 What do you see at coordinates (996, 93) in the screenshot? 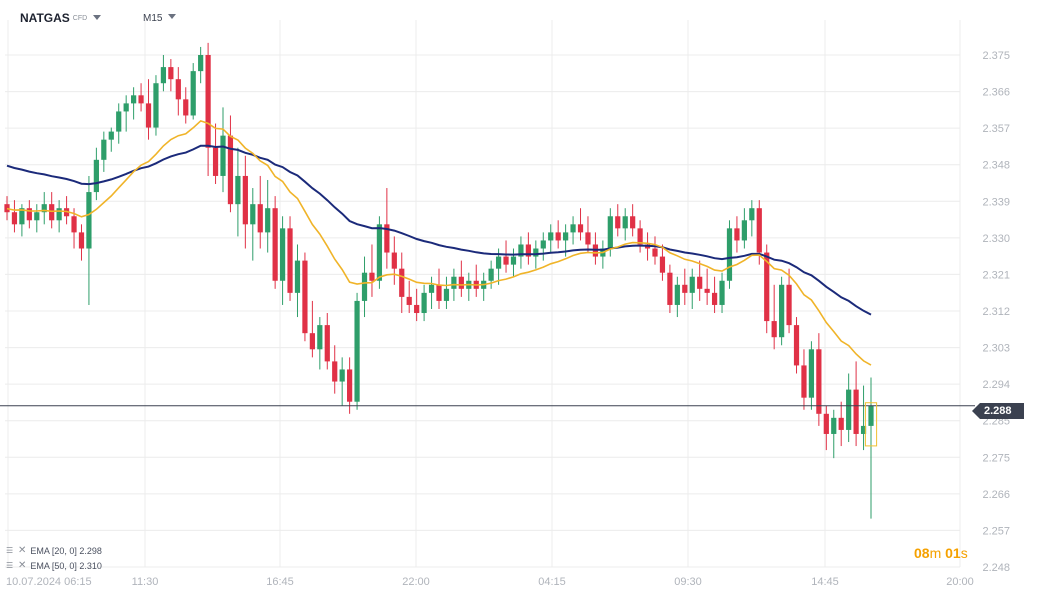
I see `price-tick-label: 2.366` at bounding box center [996, 93].